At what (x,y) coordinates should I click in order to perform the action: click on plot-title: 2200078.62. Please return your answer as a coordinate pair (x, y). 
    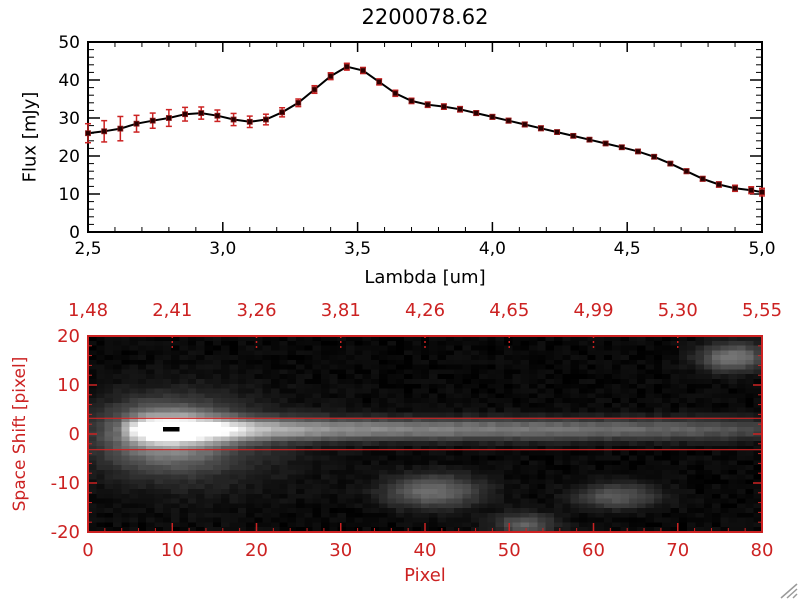
    Looking at the image, I should click on (425, 17).